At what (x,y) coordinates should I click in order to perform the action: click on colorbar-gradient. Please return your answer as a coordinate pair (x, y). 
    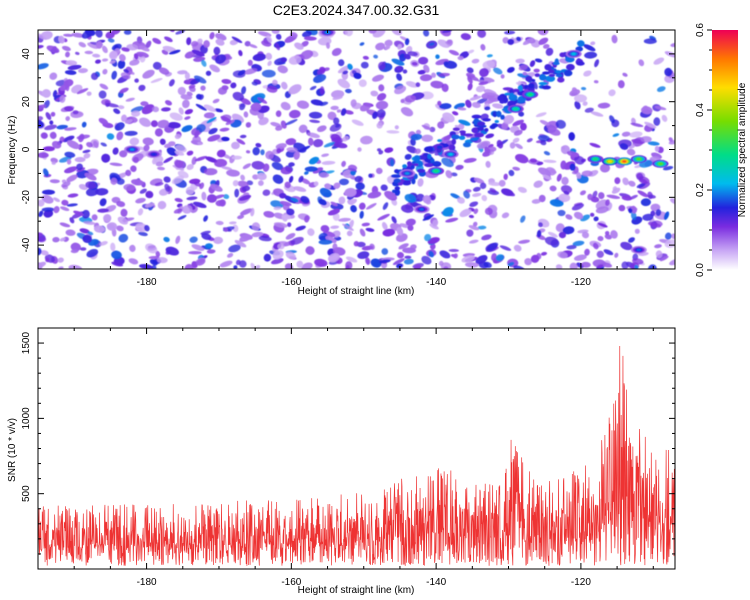
    Looking at the image, I should click on (725, 150).